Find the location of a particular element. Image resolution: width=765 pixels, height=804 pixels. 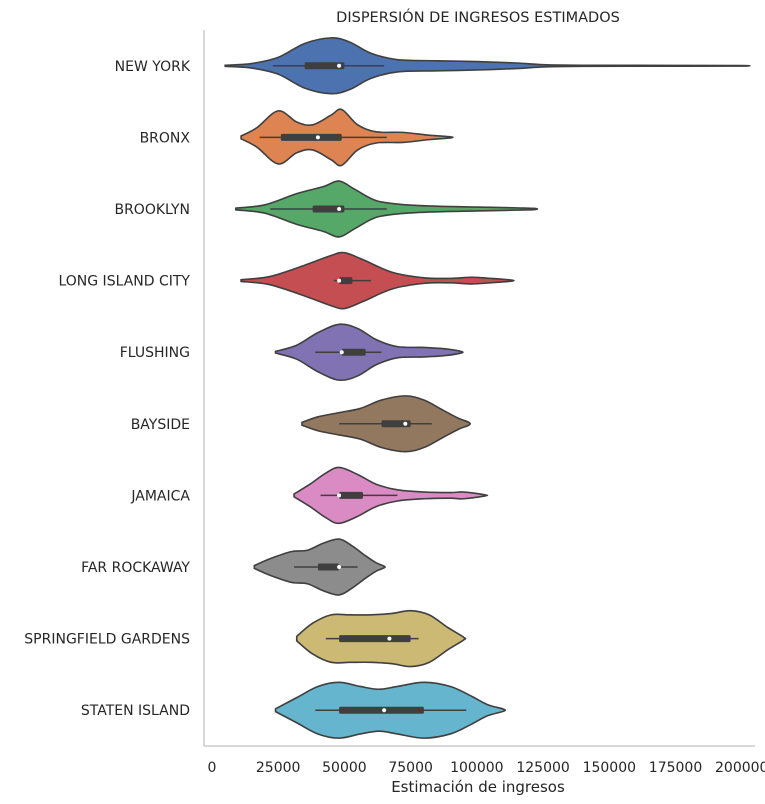

x-tick-label: 200000 is located at coordinates (740, 768).